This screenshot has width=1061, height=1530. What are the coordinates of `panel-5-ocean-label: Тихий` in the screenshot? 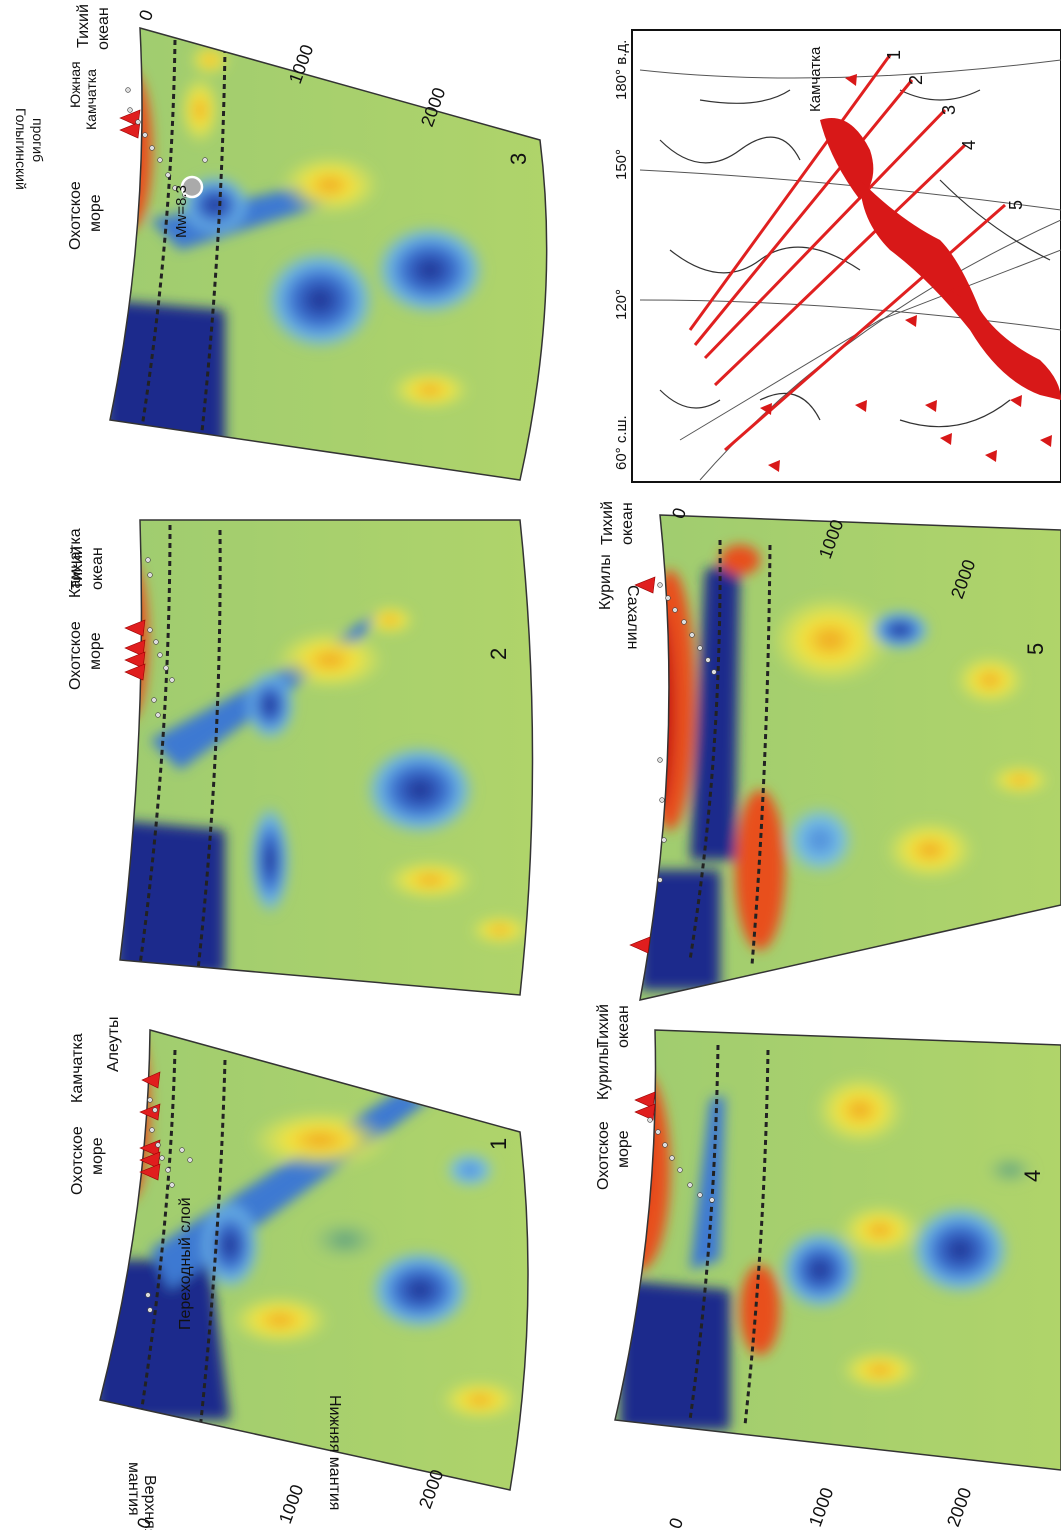 It's located at (607, 523).